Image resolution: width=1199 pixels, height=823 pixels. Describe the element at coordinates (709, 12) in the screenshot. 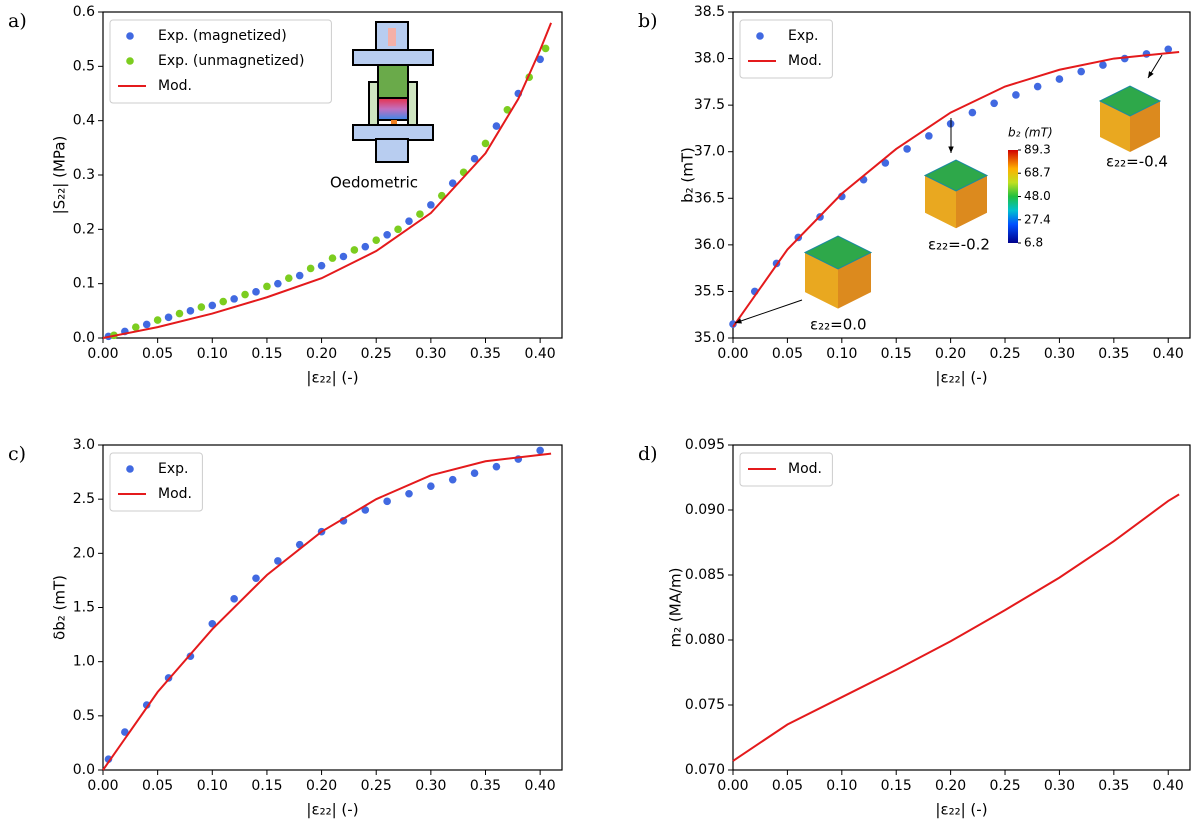

I see `y-tick-label: 38.5` at that location.